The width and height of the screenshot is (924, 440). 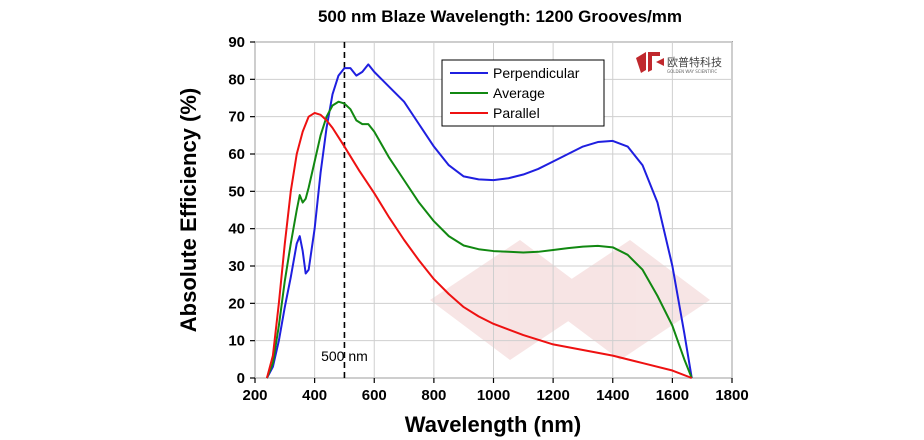 I want to click on y-tick-label: 10, so click(x=236, y=341).